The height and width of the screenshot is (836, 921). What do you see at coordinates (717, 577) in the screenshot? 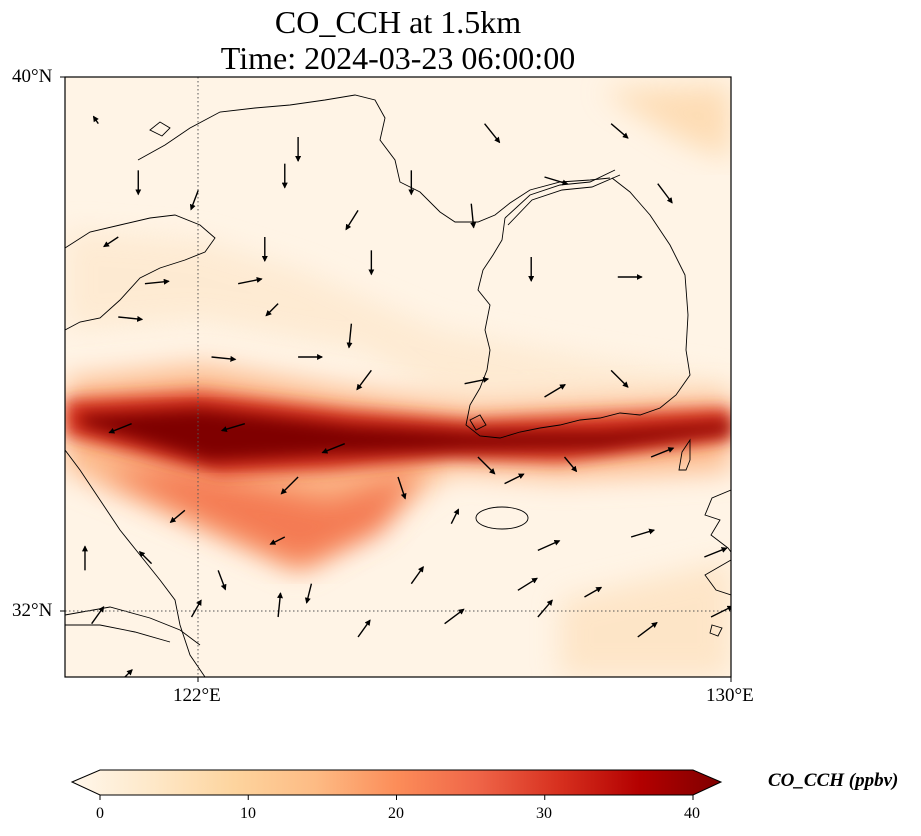
I see `kyushu-west-coast` at bounding box center [717, 577].